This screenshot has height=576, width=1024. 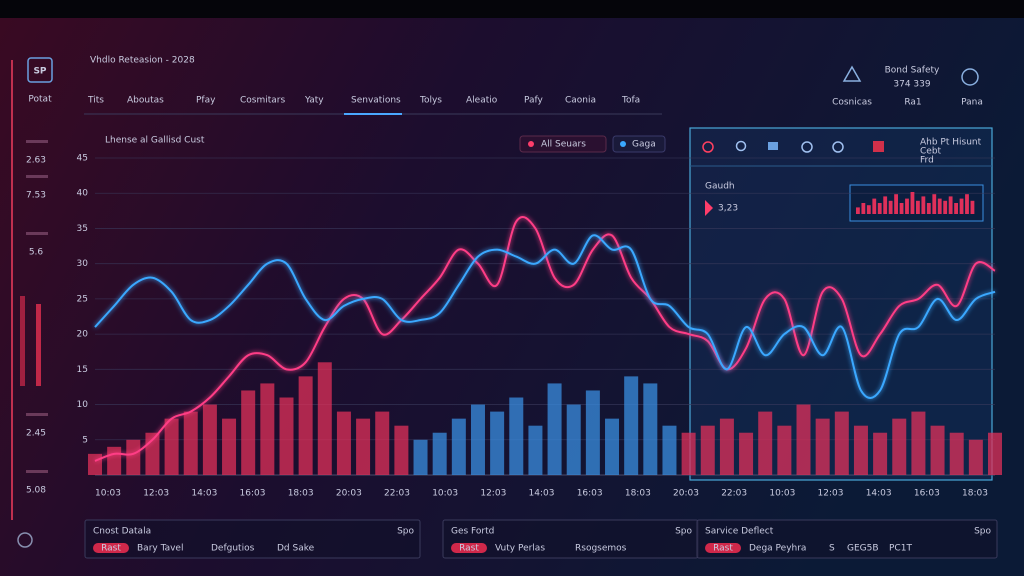 I want to click on clock-icon, so click(x=25, y=540).